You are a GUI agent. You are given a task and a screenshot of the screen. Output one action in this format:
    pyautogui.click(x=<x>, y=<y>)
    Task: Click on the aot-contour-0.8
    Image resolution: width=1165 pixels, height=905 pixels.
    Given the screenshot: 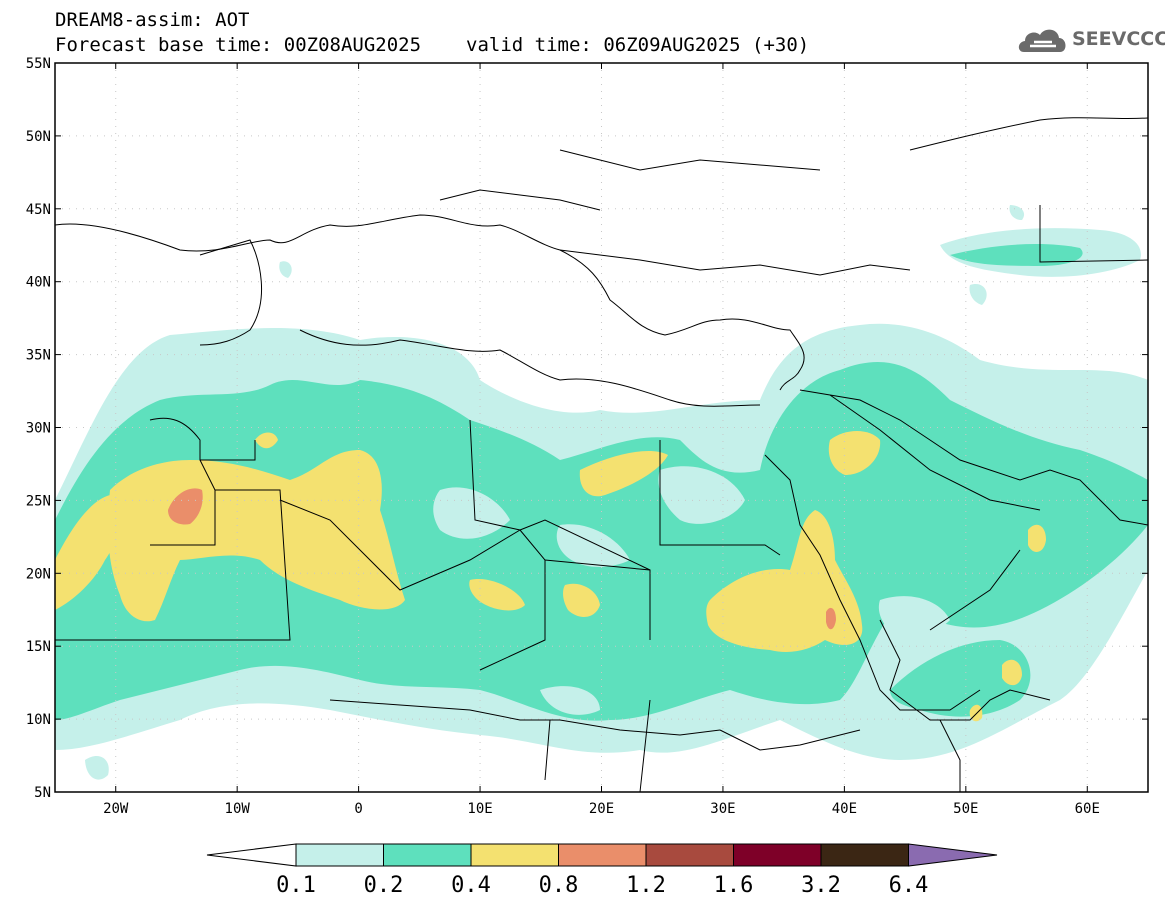 What is the action you would take?
    pyautogui.click(x=502, y=559)
    